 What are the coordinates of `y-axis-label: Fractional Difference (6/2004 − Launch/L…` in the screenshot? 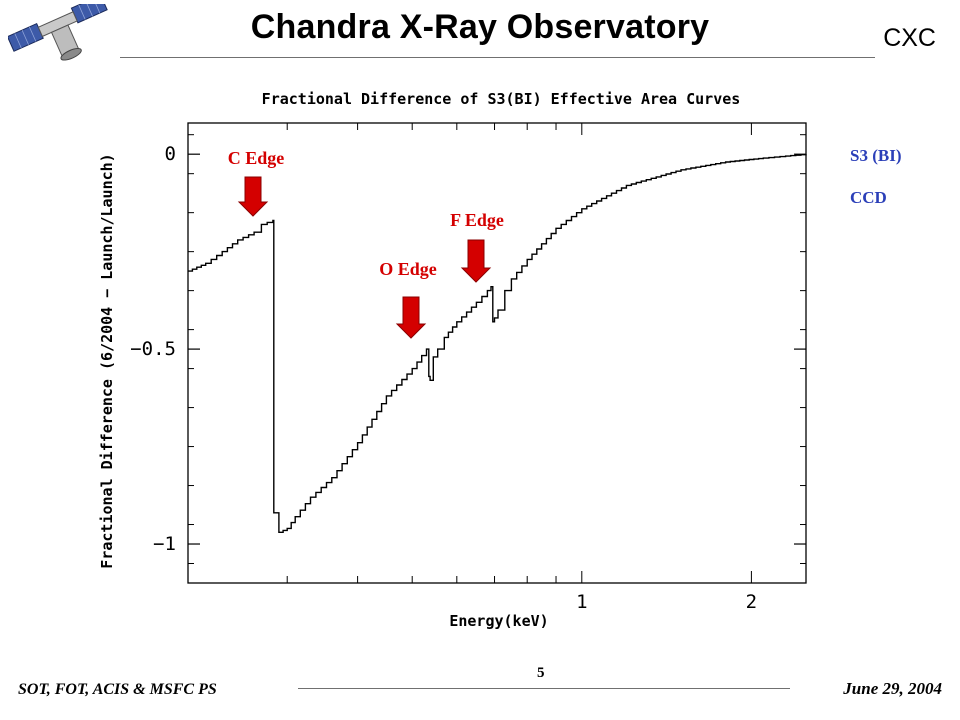 It's located at (107, 360).